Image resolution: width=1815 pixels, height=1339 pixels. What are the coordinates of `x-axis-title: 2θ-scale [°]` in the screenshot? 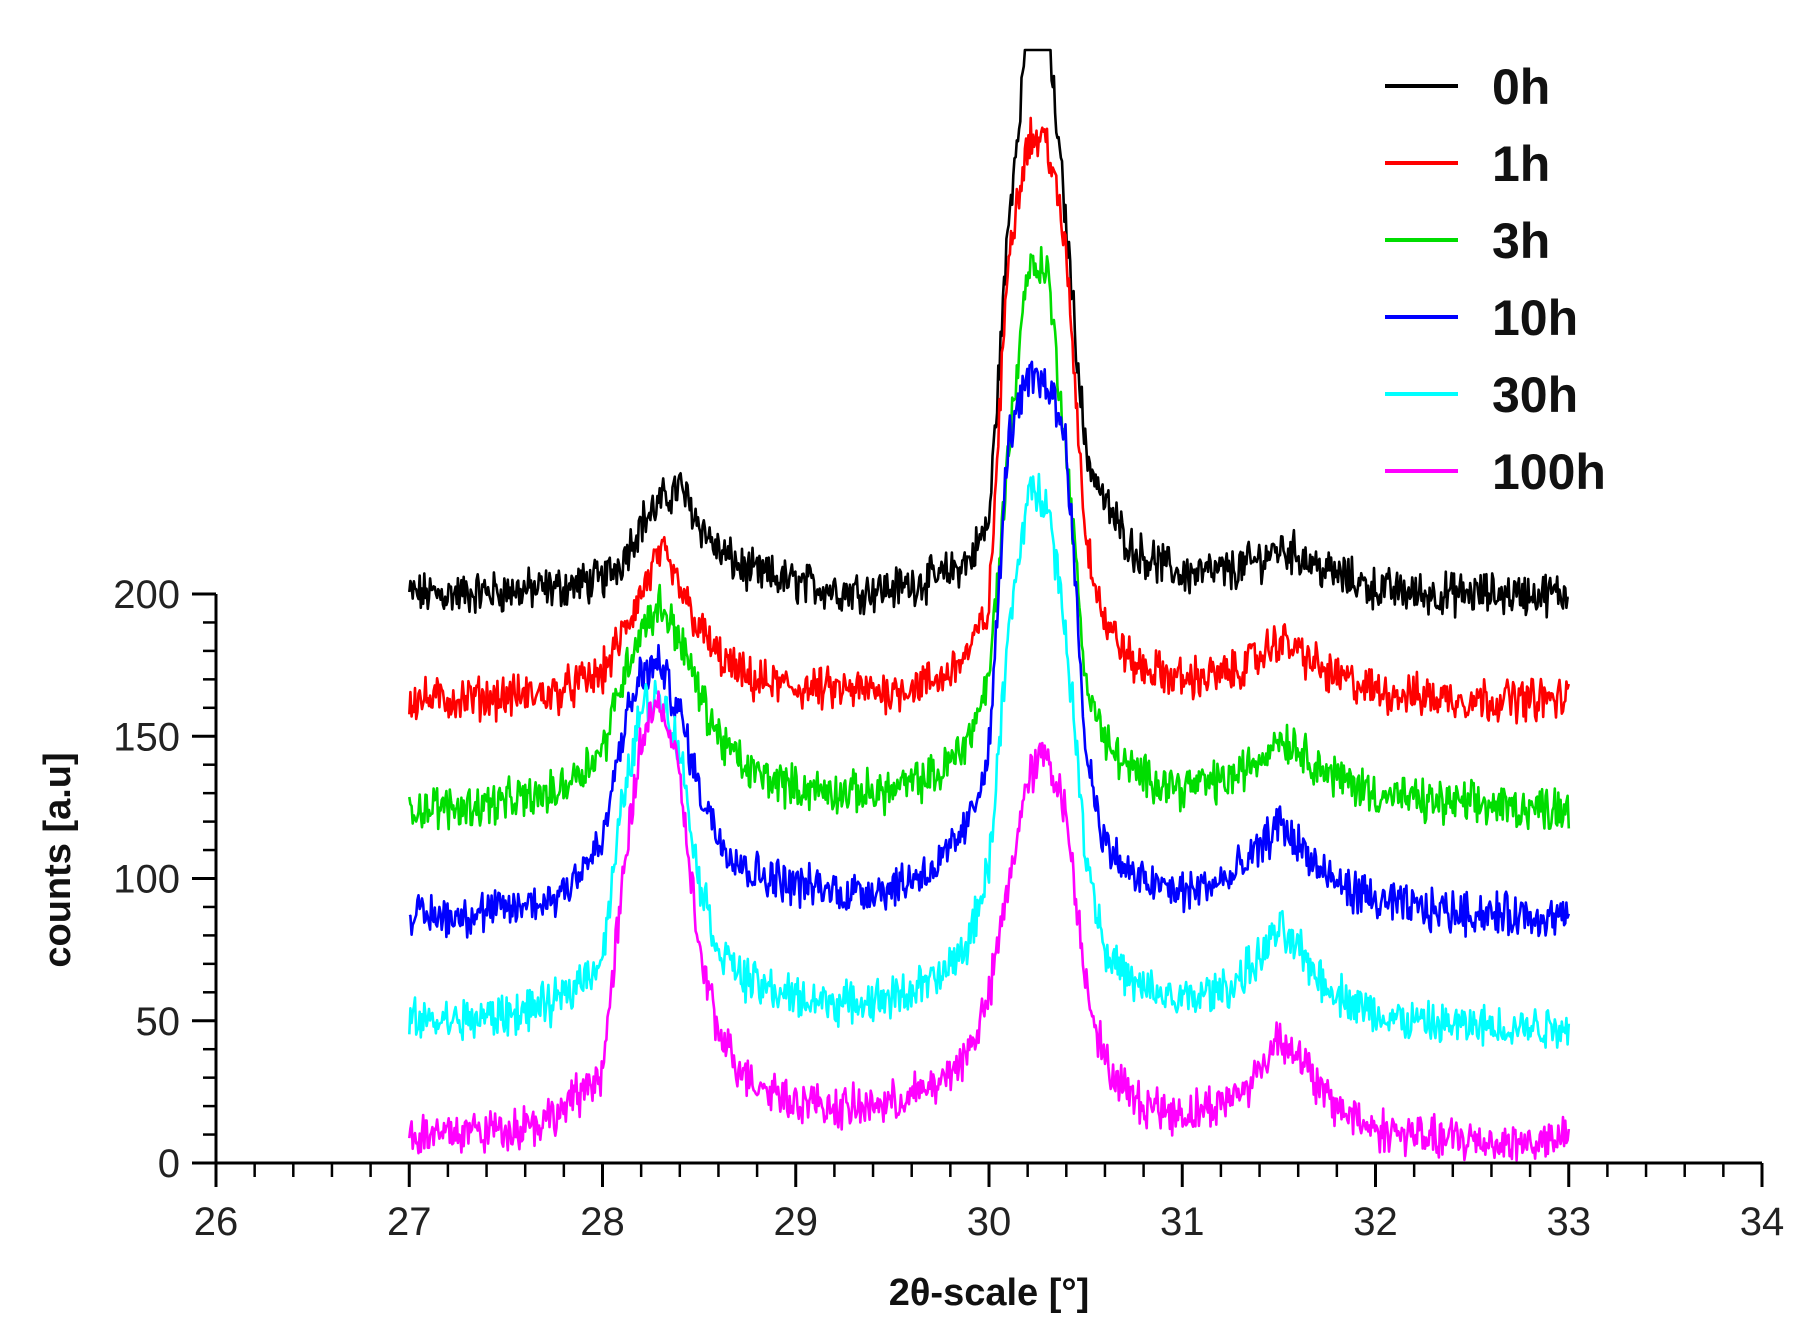 It's located at (989, 1293).